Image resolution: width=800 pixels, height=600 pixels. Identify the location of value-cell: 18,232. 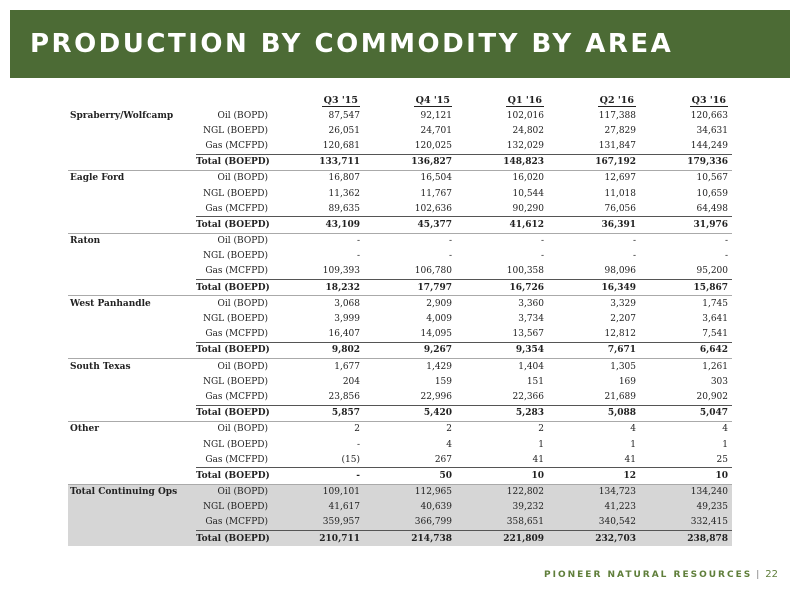
(318, 288).